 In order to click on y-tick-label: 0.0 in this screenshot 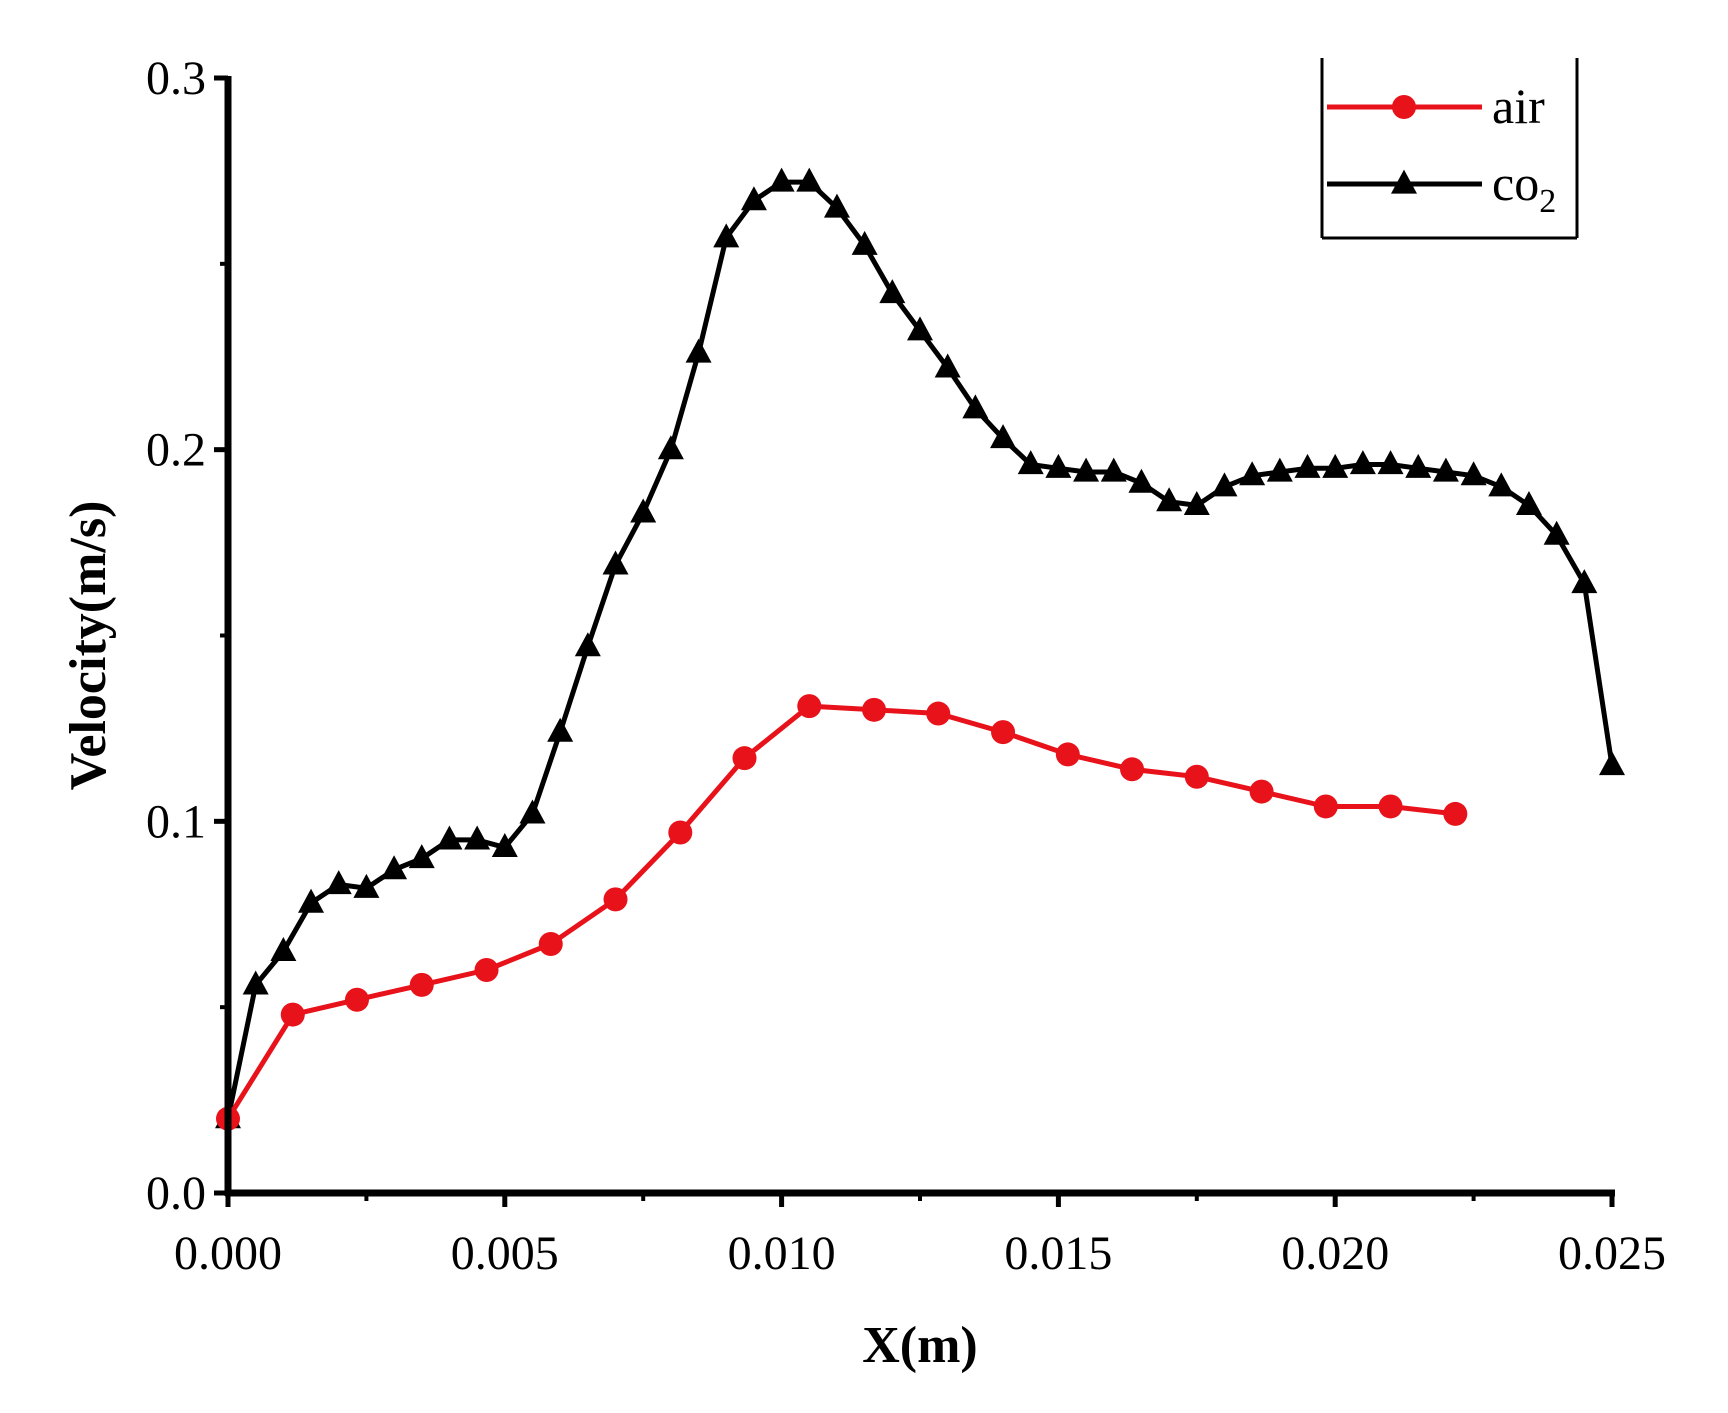, I will do `click(176, 1193)`.